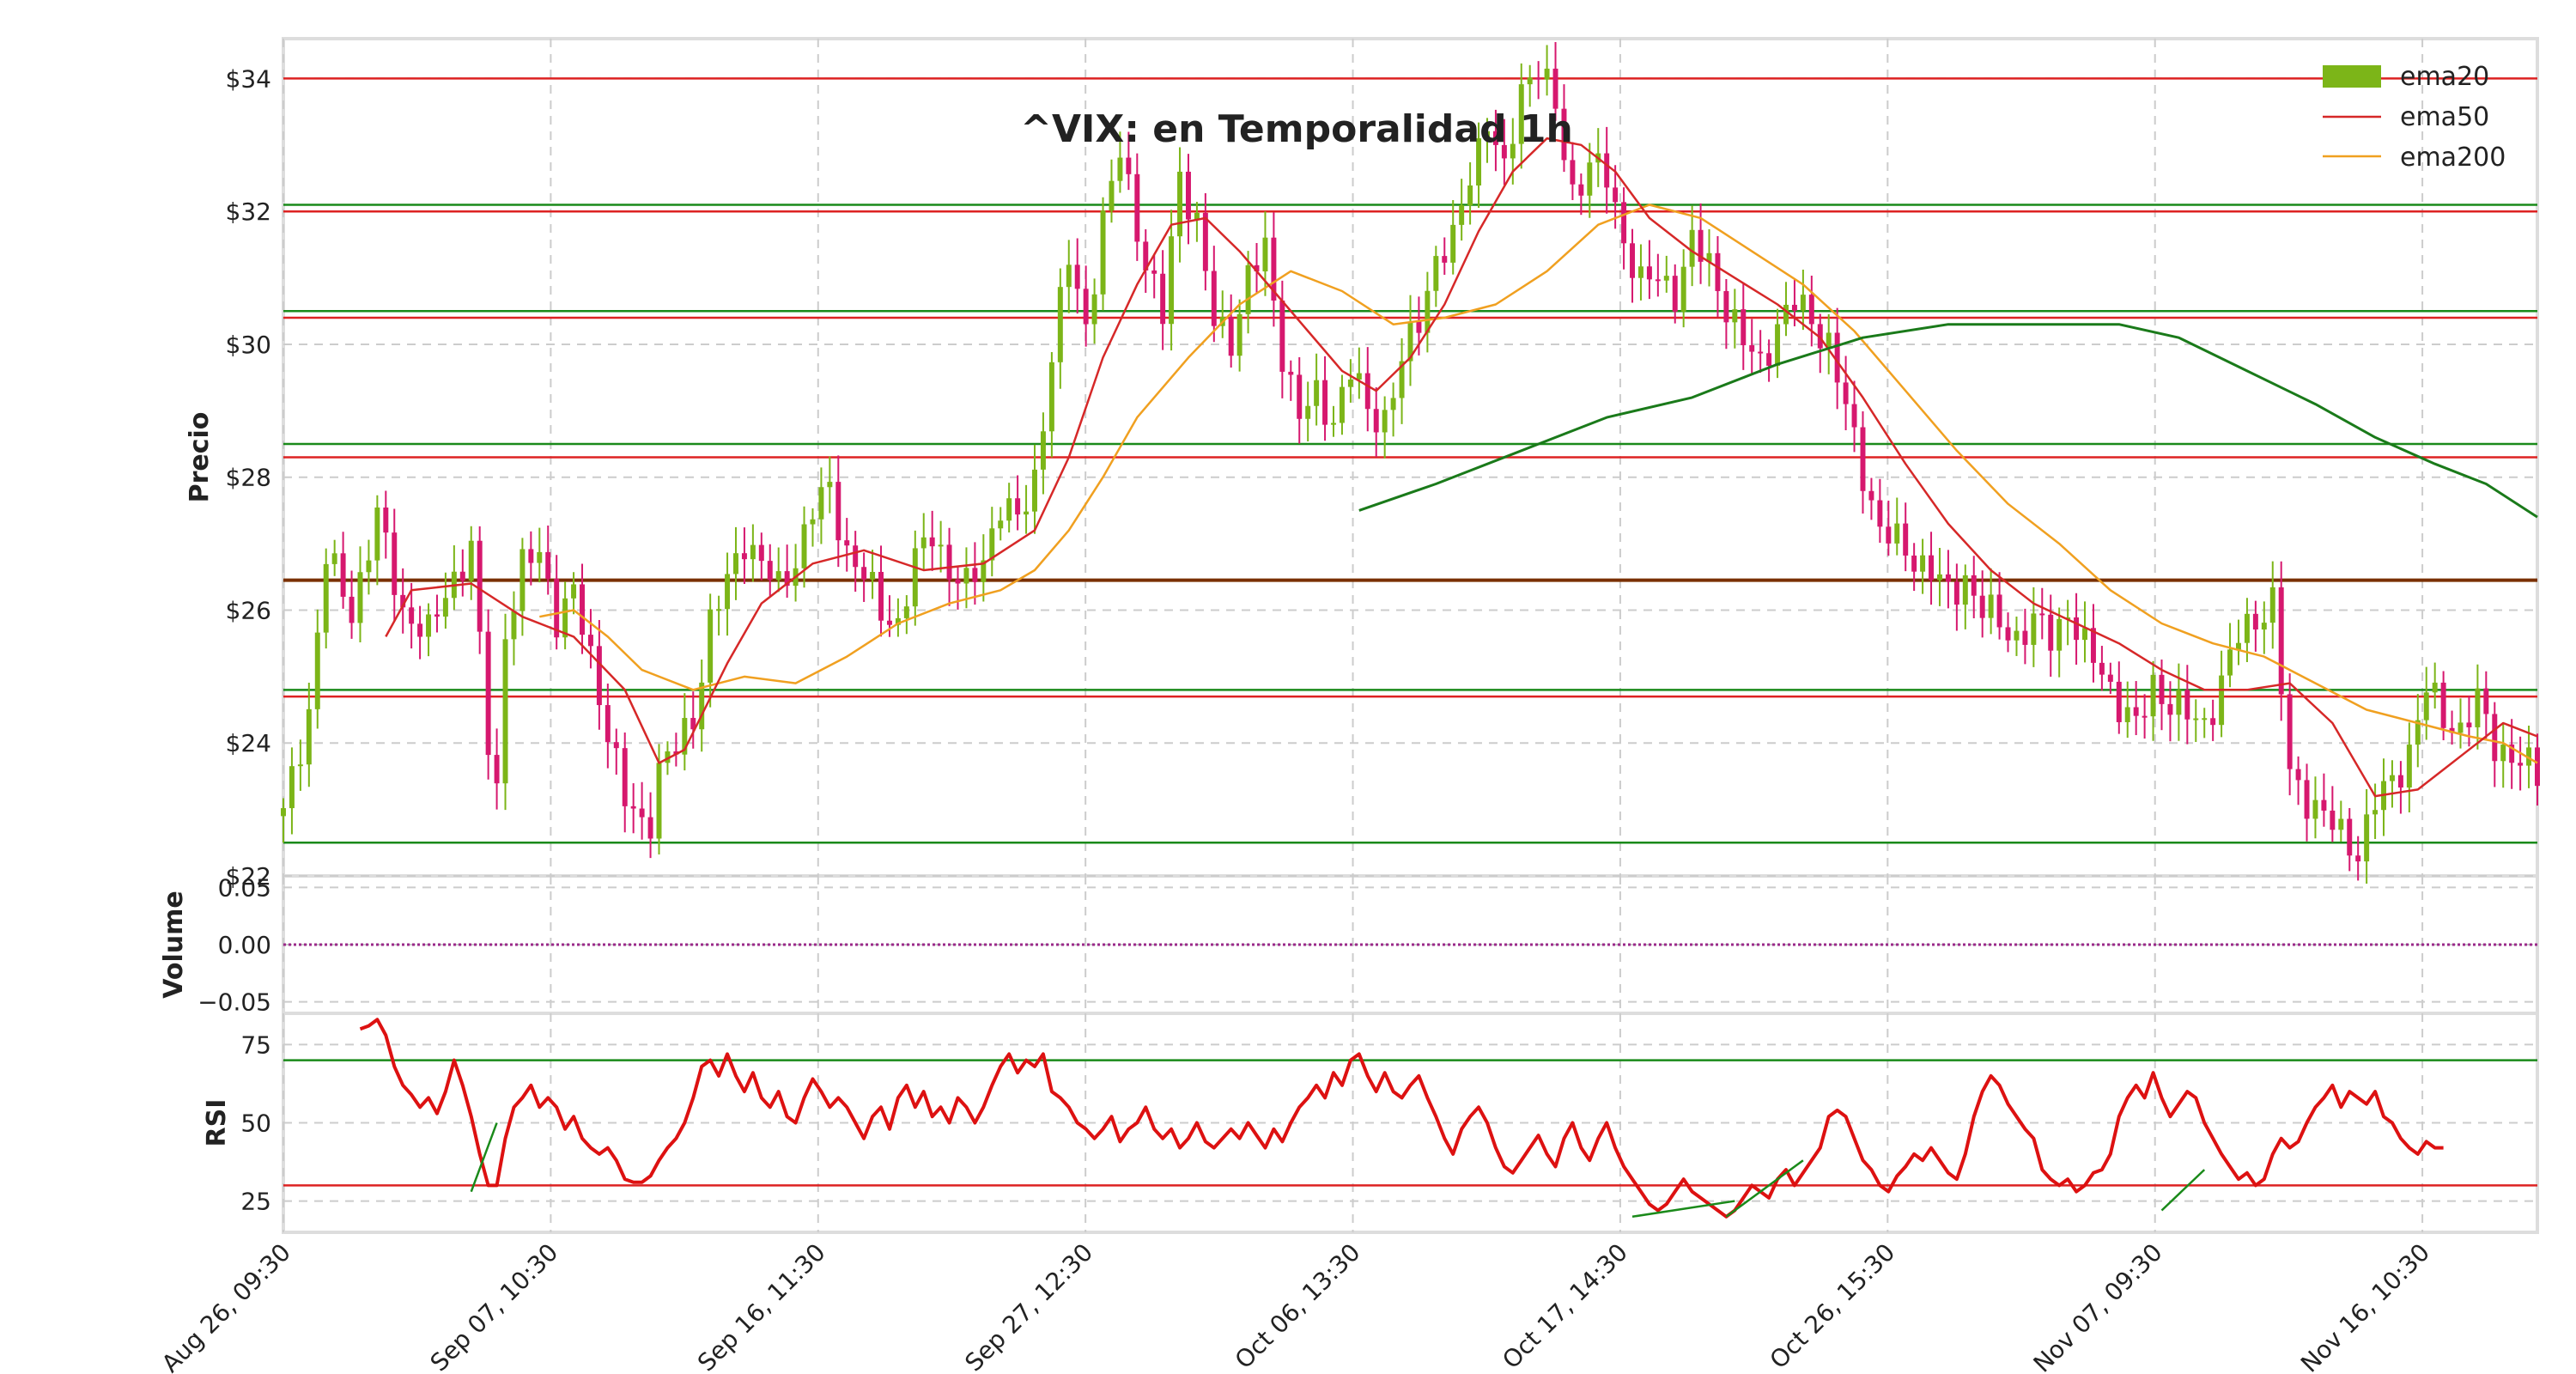 This screenshot has height=1374, width=2576. Describe the element at coordinates (174, 944) in the screenshot. I see `volume-axis-label: Volume` at that location.